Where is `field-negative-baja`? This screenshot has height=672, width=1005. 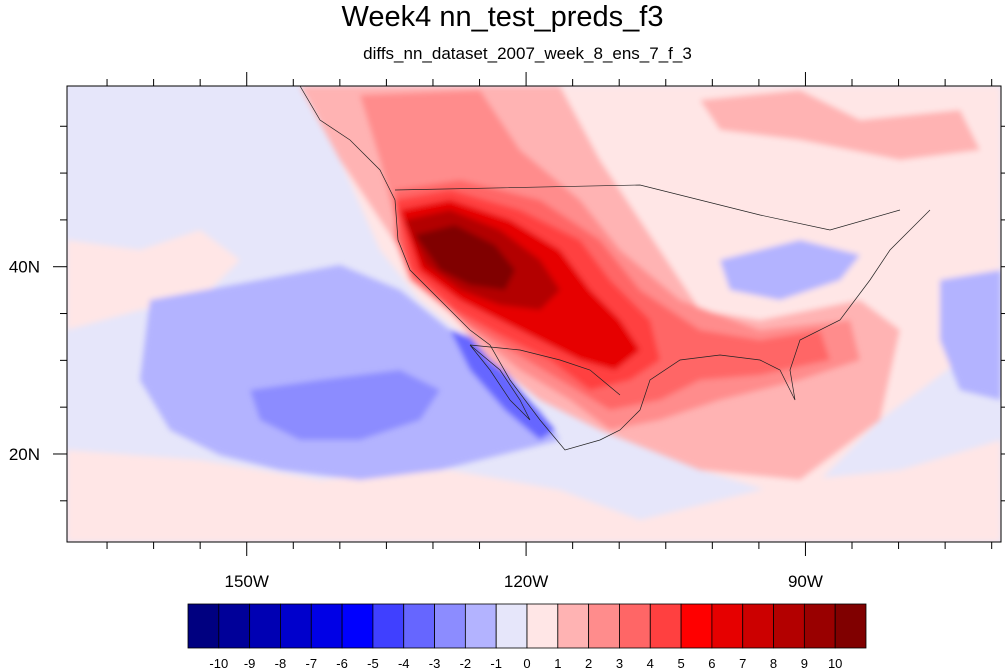
field-negative-baja is located at coordinates (502, 385).